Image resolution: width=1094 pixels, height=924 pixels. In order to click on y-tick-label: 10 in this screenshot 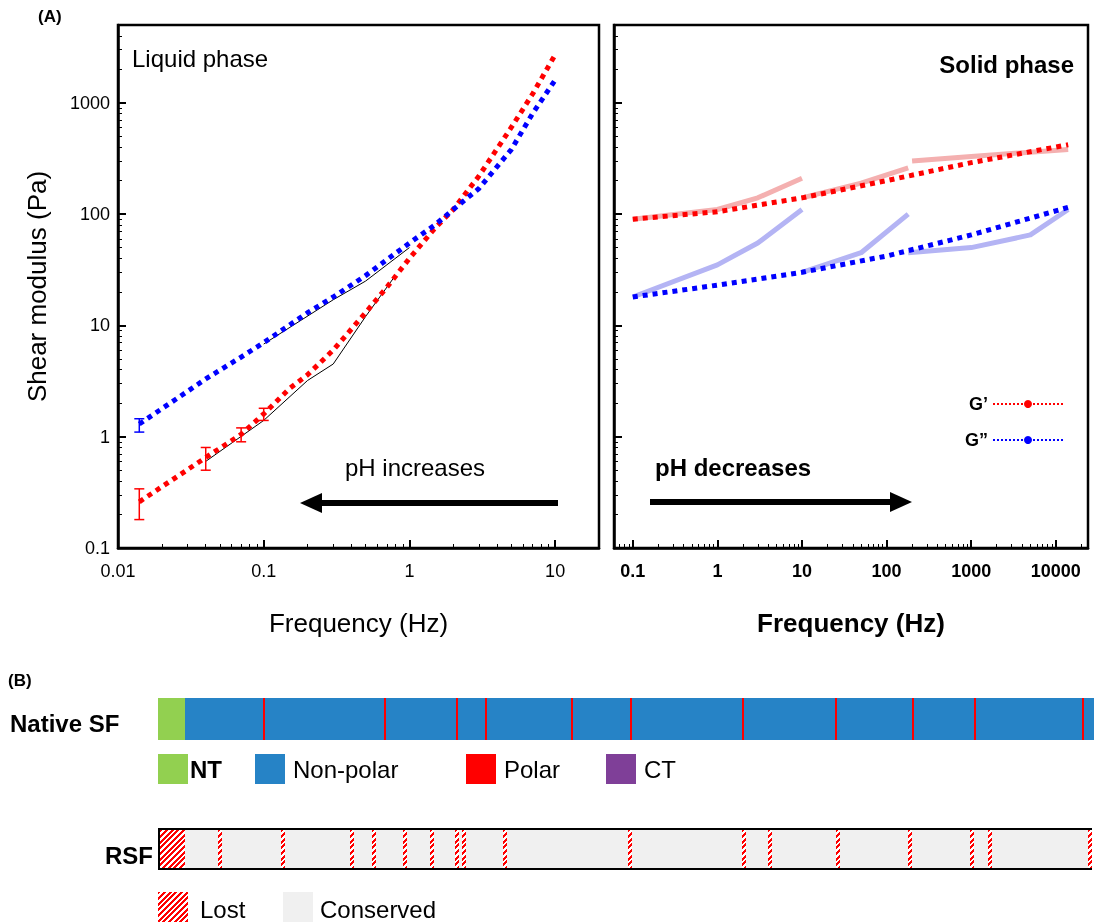, I will do `click(99, 325)`.